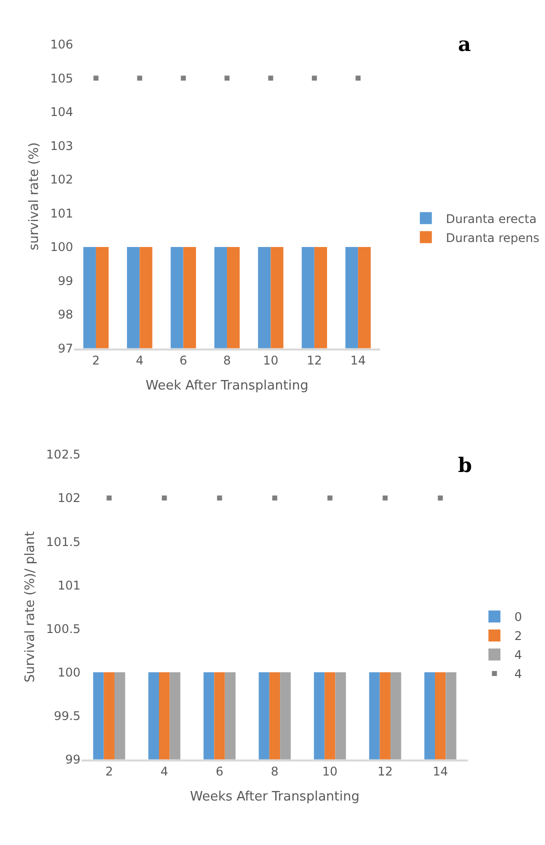 The width and height of the screenshot is (545, 845). What do you see at coordinates (518, 617) in the screenshot?
I see `legend-label: 0` at bounding box center [518, 617].